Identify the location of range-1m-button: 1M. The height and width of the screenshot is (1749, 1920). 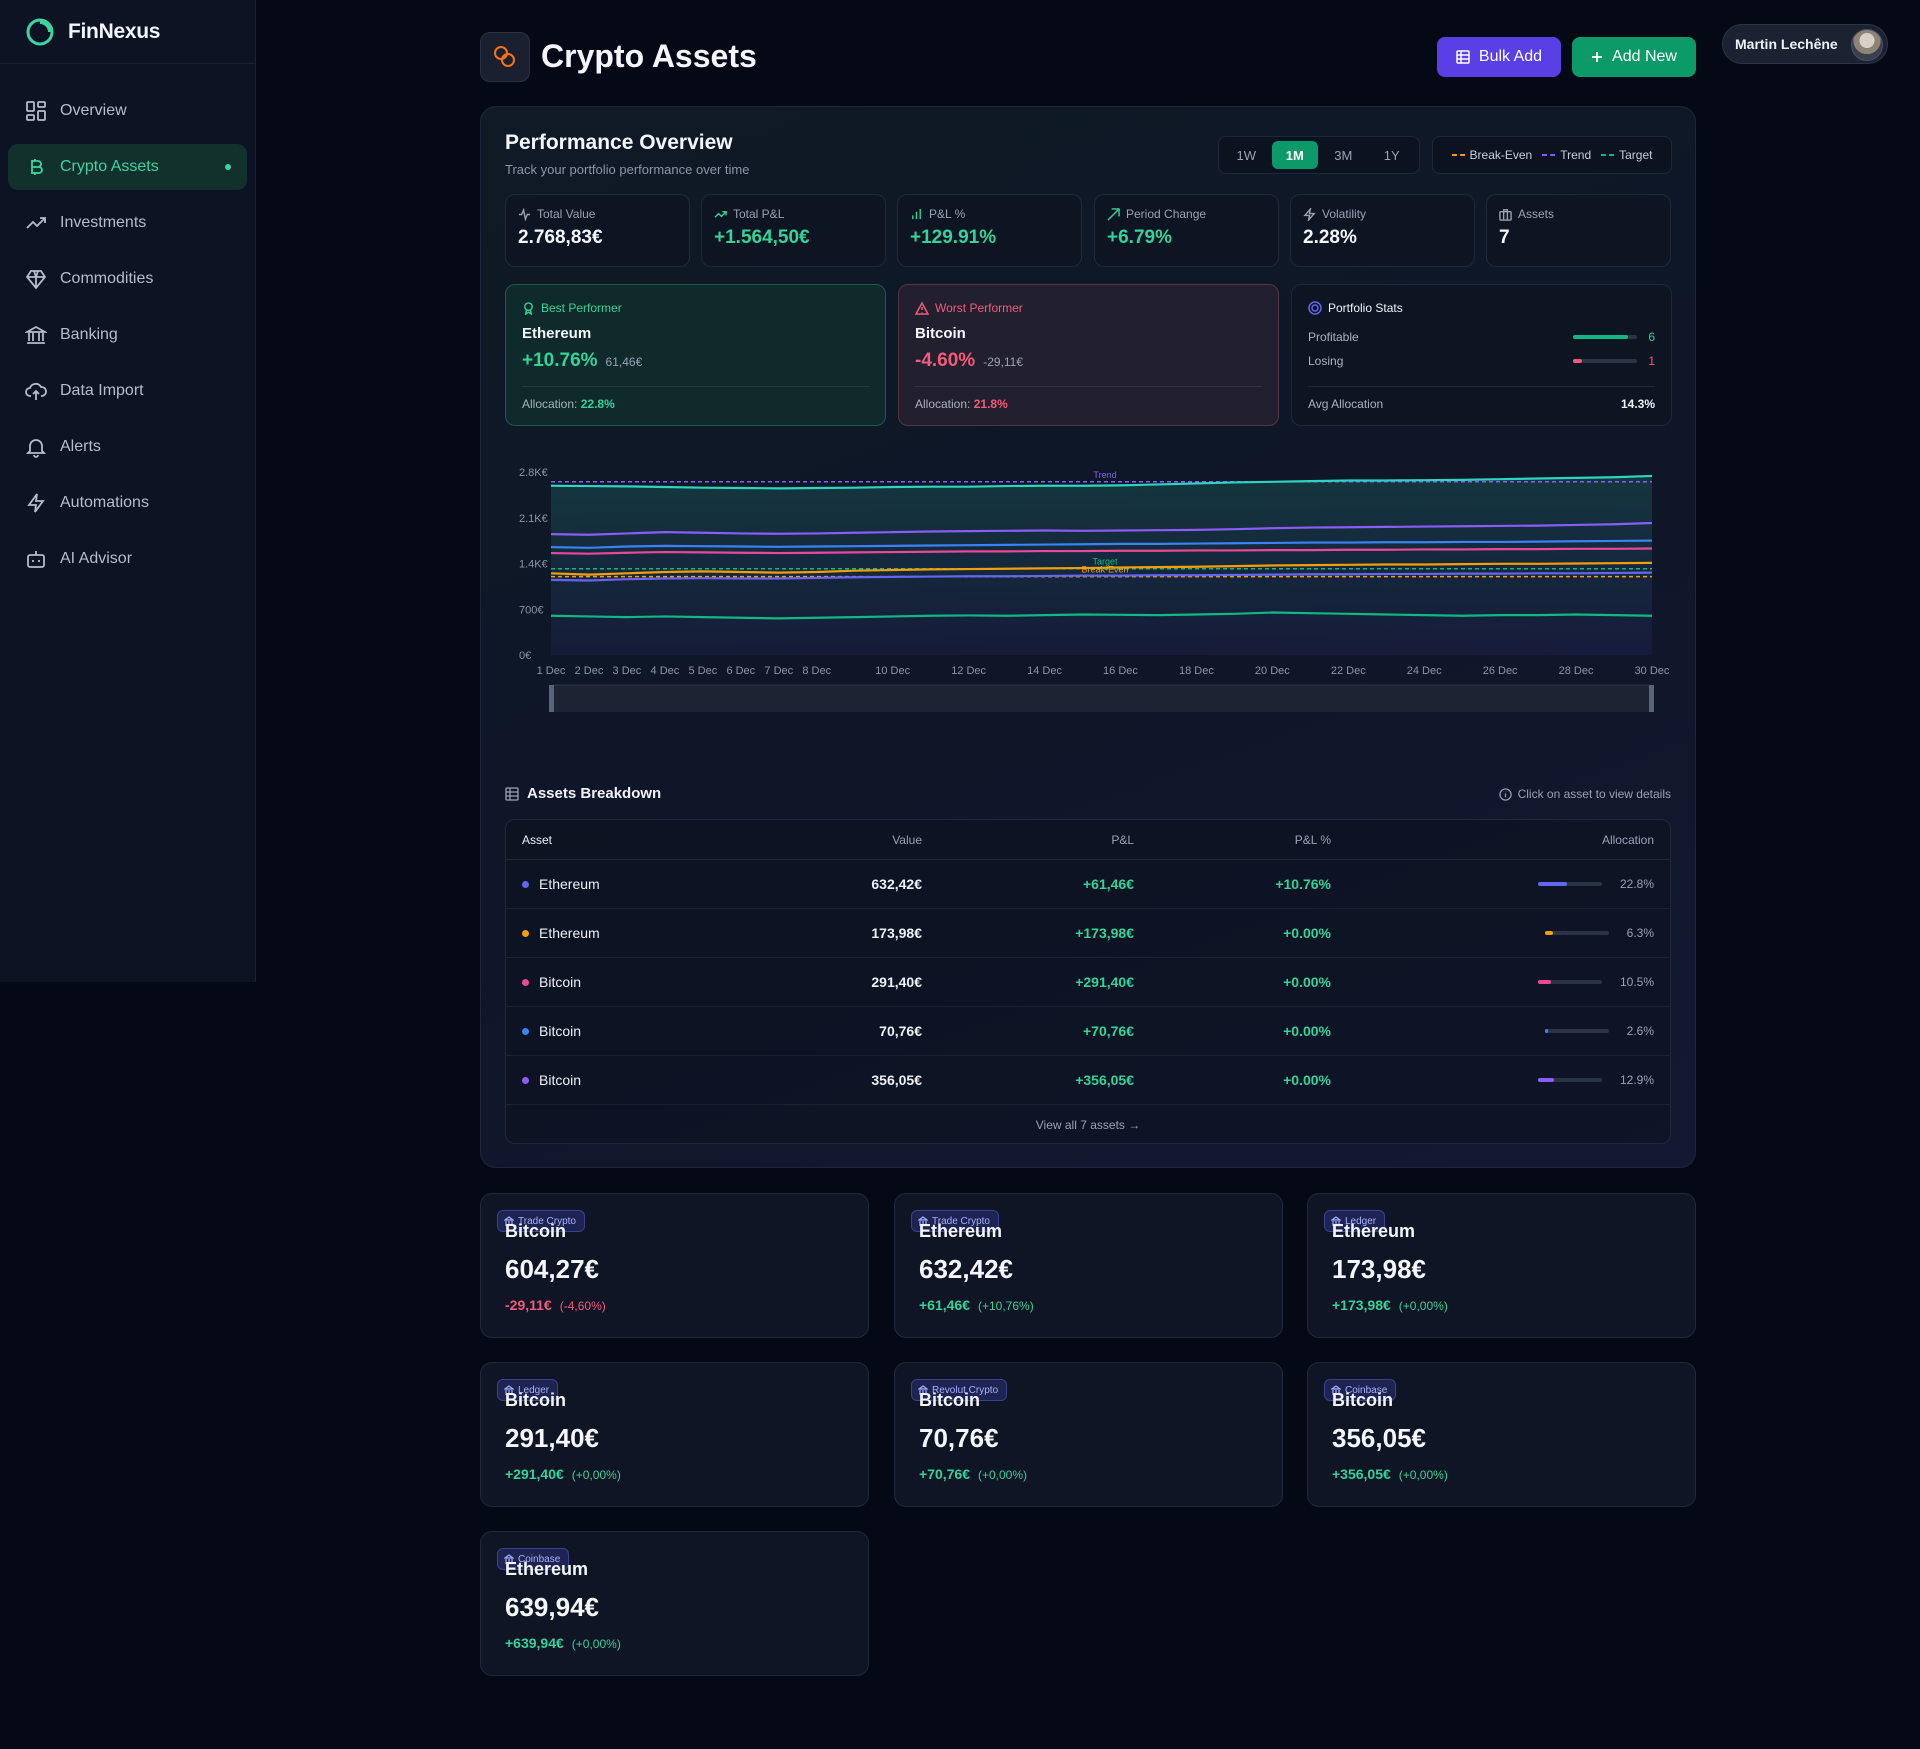
(1294, 155).